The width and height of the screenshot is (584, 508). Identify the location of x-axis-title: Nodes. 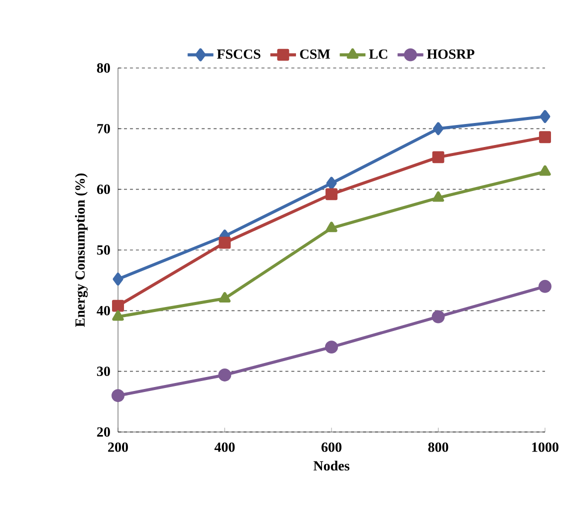
(332, 465).